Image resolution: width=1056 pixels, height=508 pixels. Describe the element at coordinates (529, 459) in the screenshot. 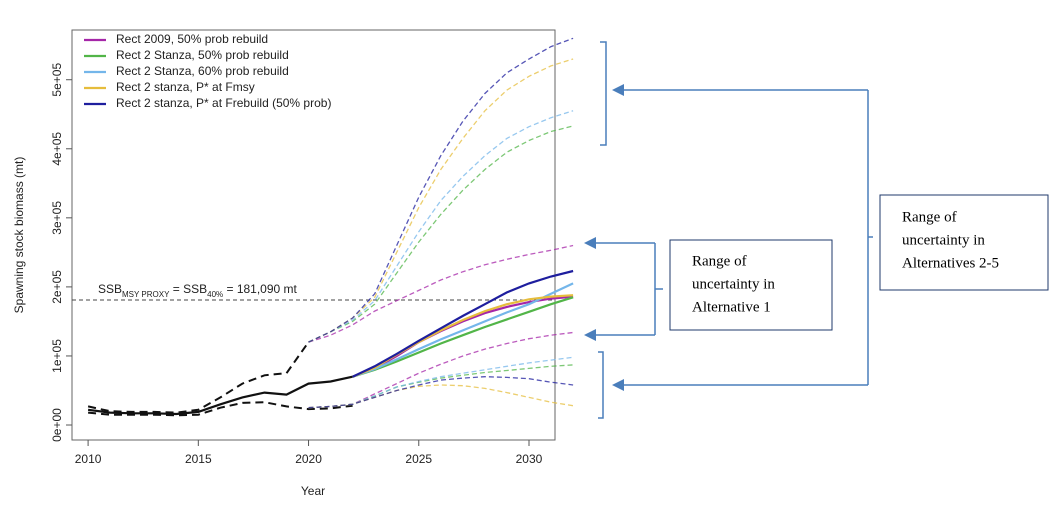

I see `x-tick-label: 2030` at that location.